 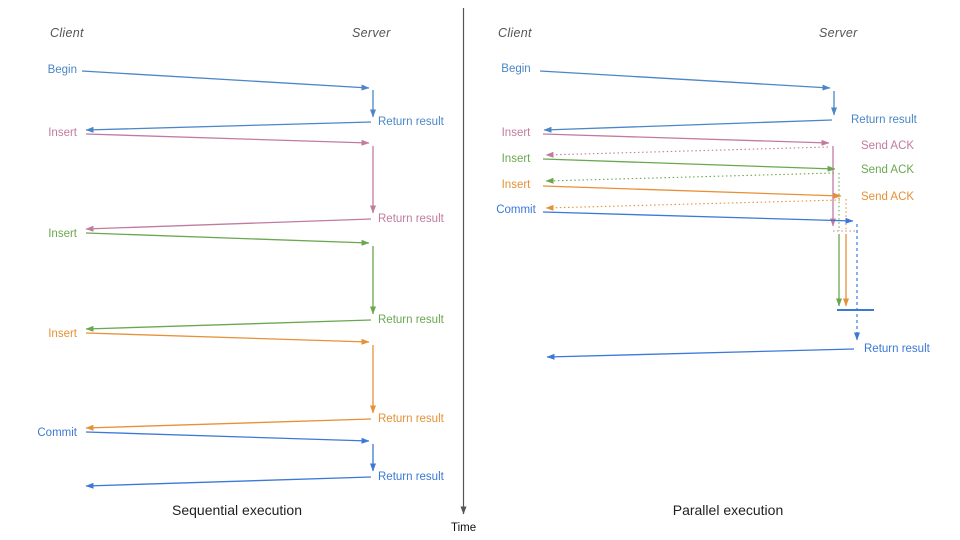 What do you see at coordinates (888, 170) in the screenshot?
I see `par-insert2-ack-label: Send ACK` at bounding box center [888, 170].